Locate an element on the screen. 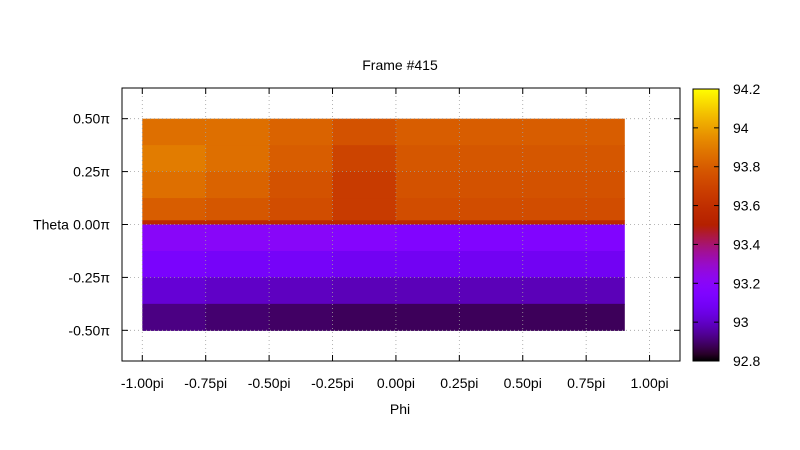 Image resolution: width=800 pixels, height=450 pixels. y-tick-label: -0.25π is located at coordinates (89, 277).